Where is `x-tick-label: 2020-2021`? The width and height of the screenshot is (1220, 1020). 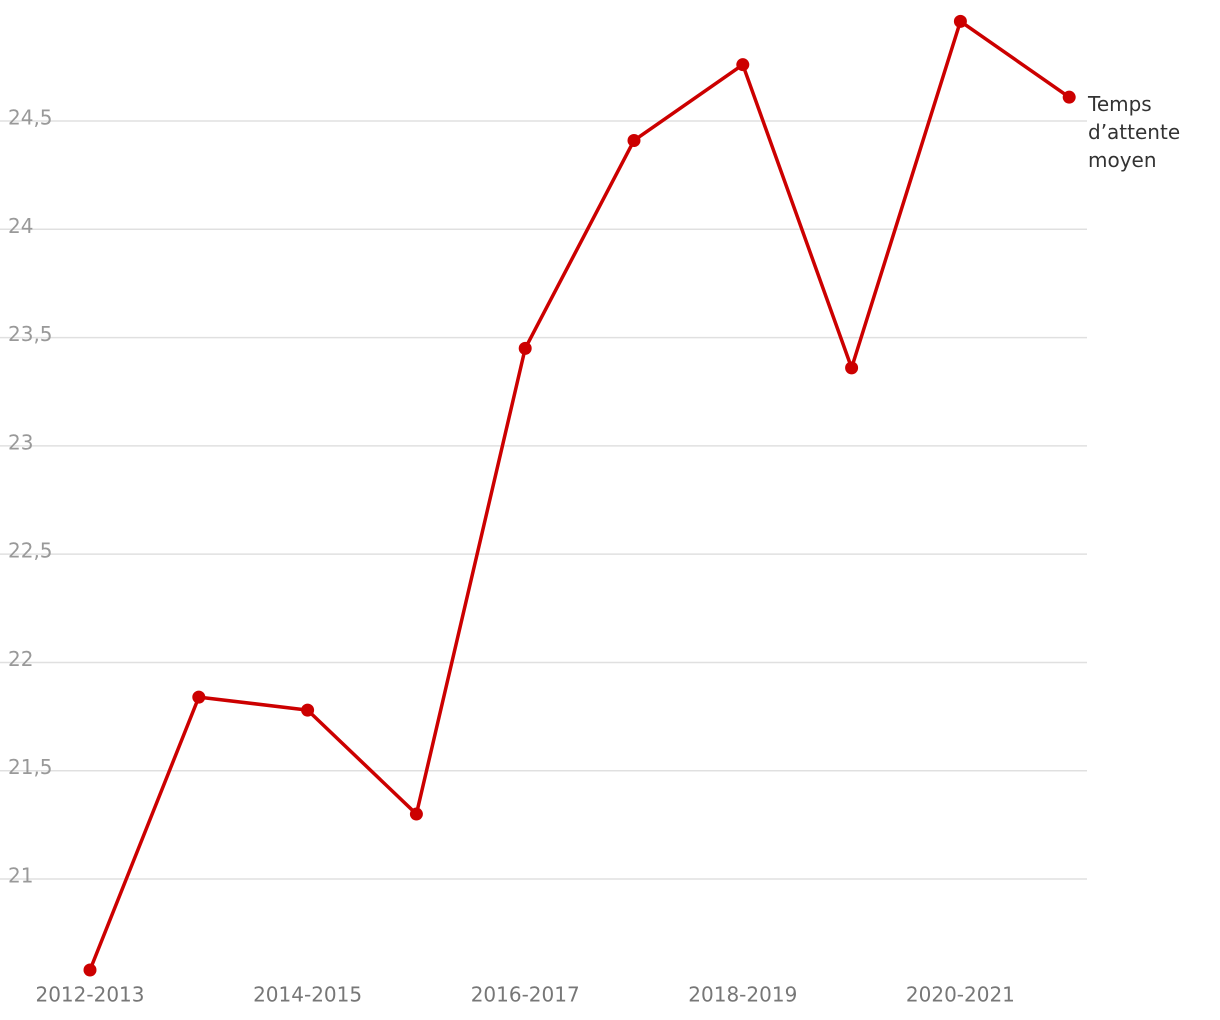 x-tick-label: 2020-2021 is located at coordinates (960, 995).